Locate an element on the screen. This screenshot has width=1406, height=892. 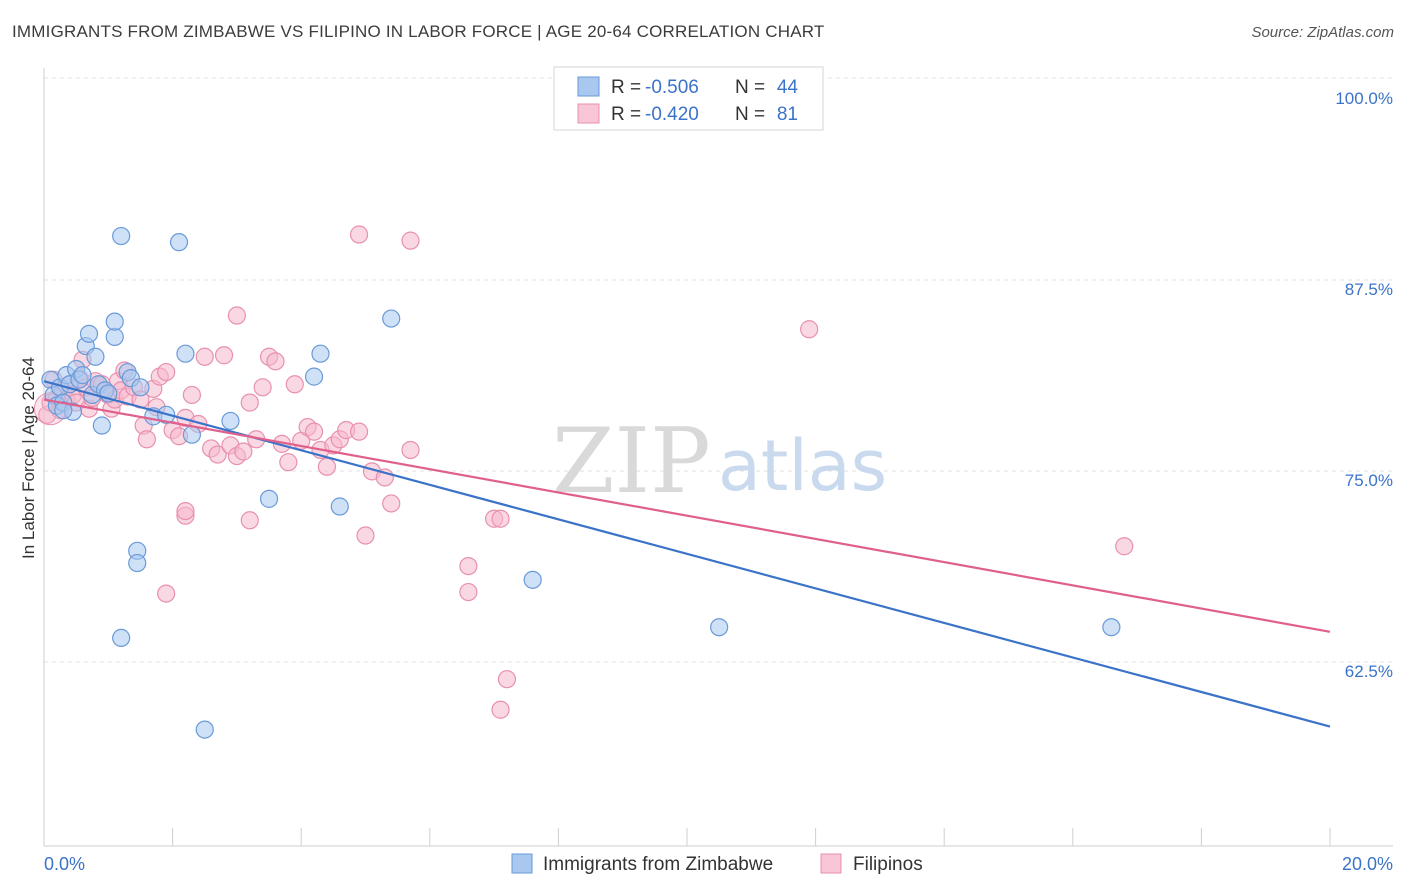
watermark-zip: ZIP is located at coordinates (631, 461).